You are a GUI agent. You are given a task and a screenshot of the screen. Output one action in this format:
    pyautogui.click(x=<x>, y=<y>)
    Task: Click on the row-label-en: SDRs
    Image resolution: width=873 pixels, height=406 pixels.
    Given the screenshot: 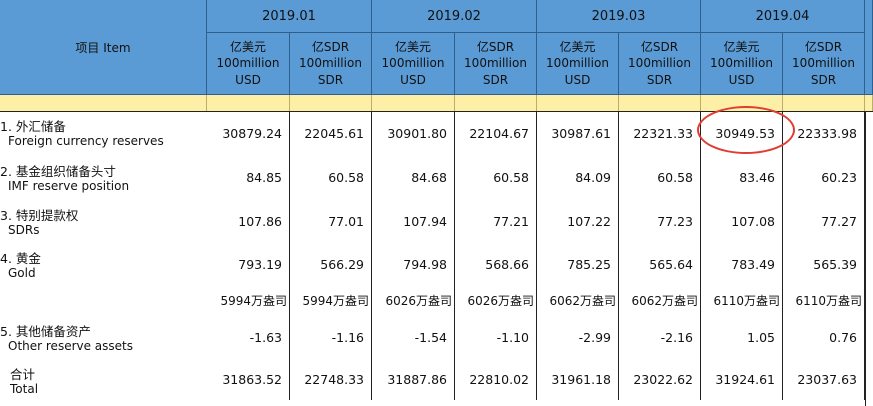 What is the action you would take?
    pyautogui.click(x=24, y=230)
    